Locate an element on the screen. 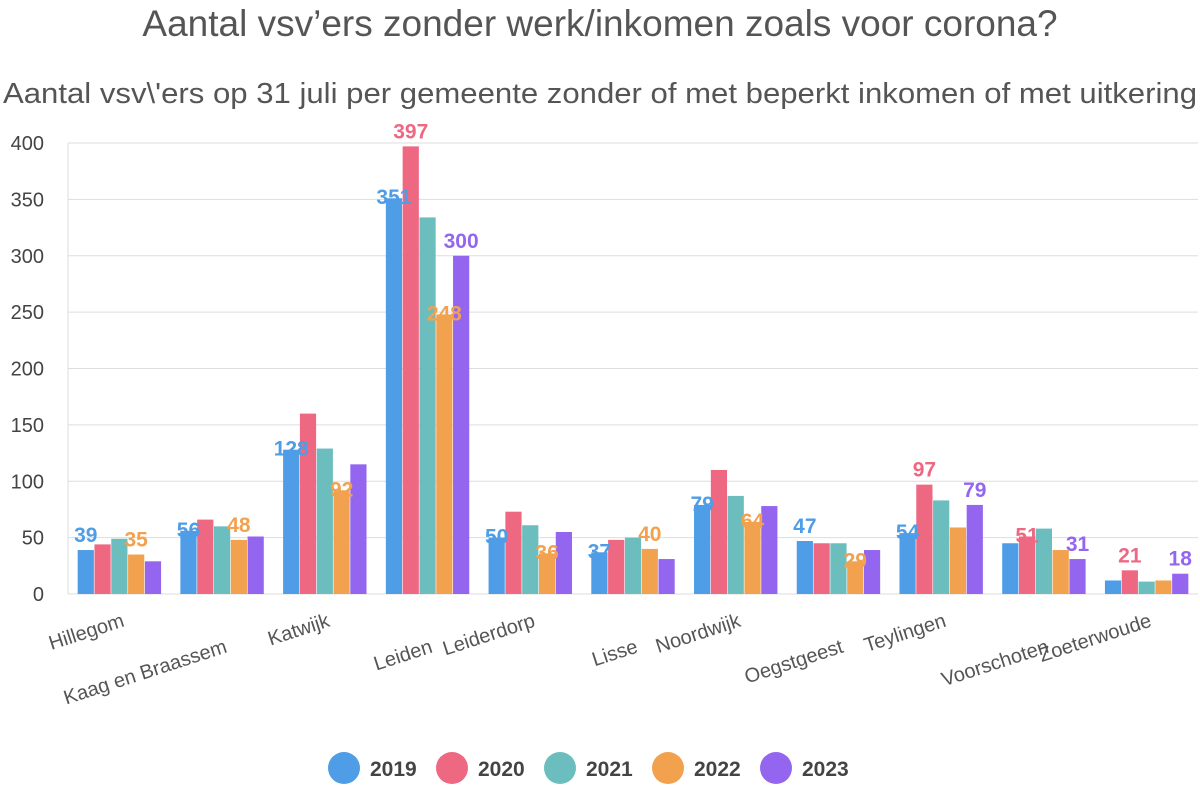  legend-label-2021: 2021 is located at coordinates (609, 769).